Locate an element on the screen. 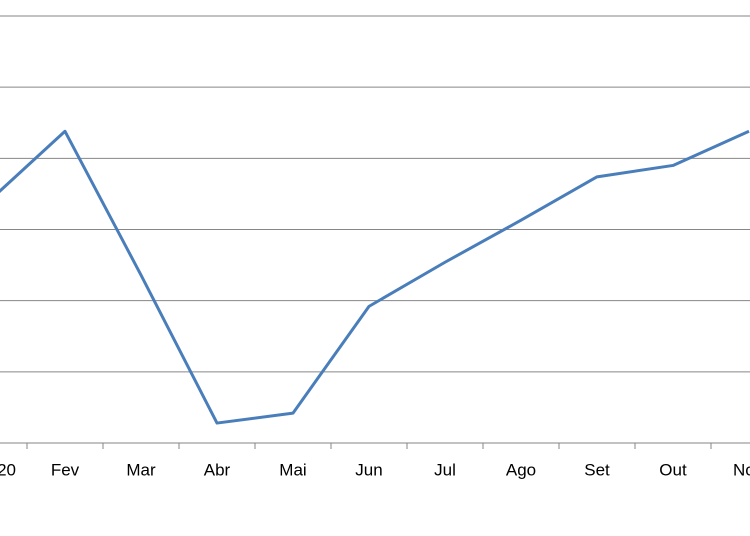 The image size is (750, 536). x-tick-label: Ago is located at coordinates (521, 469).